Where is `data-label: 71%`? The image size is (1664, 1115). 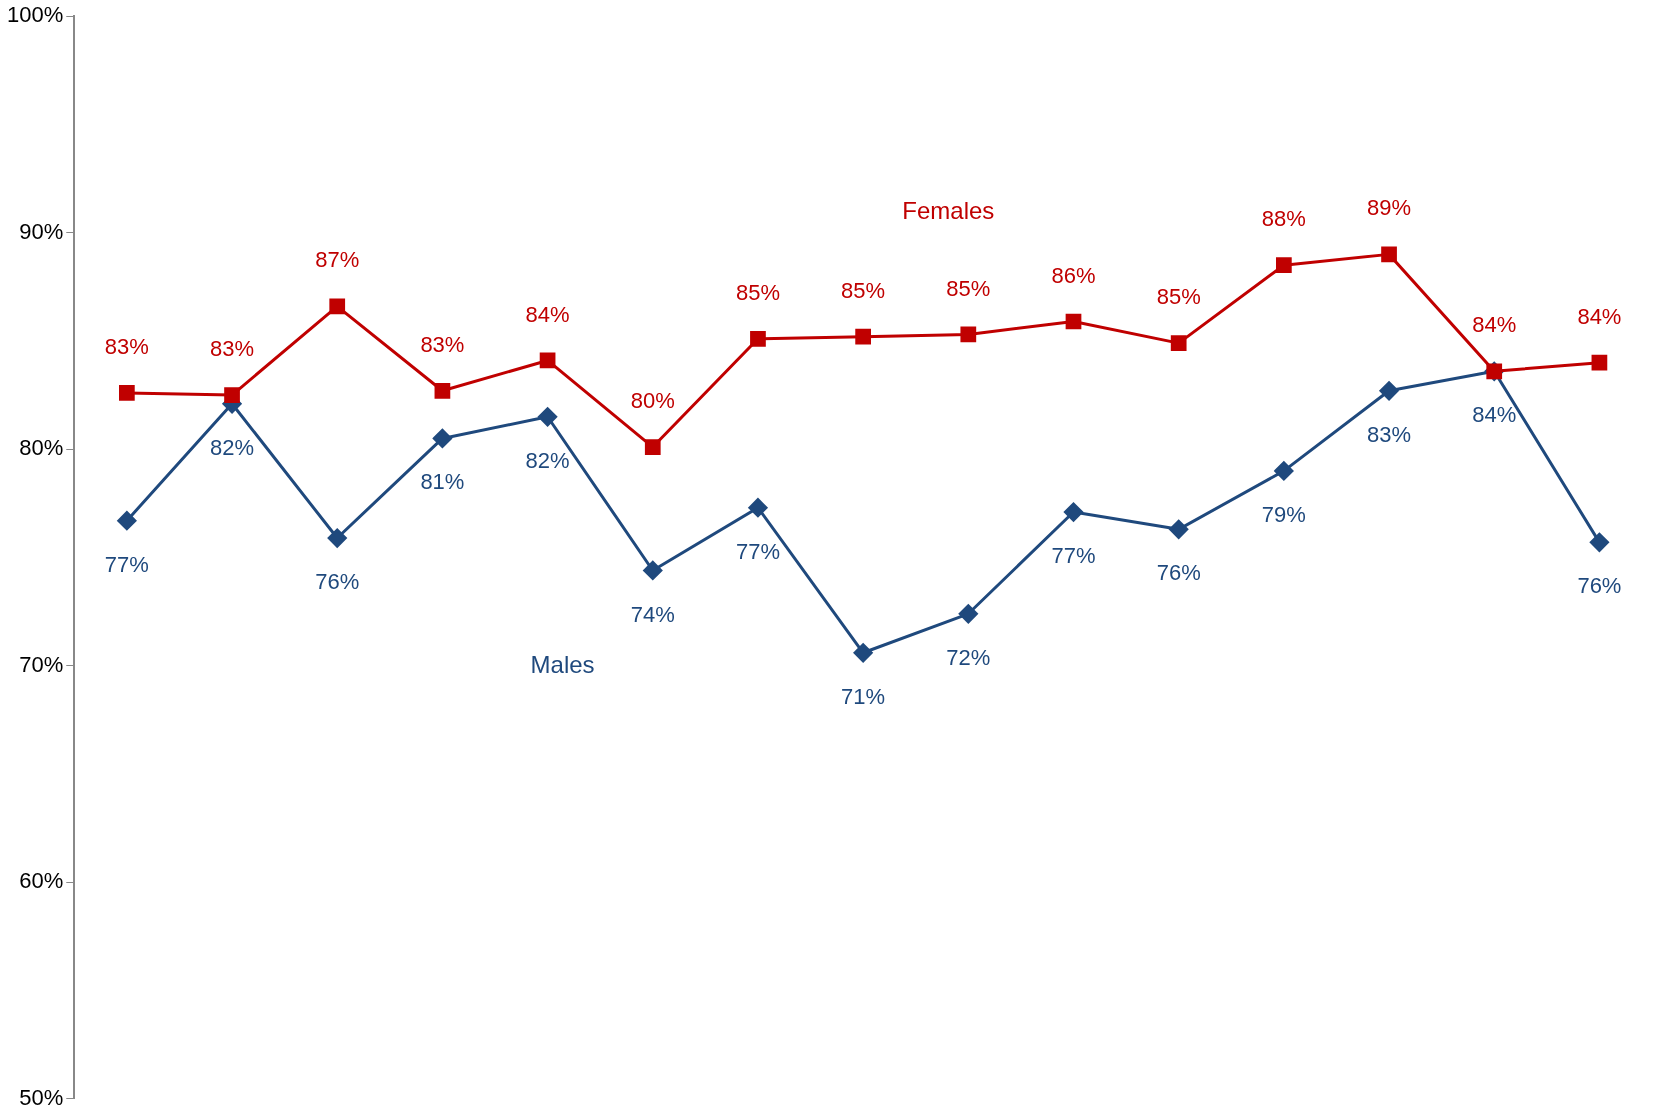 data-label: 71% is located at coordinates (863, 696).